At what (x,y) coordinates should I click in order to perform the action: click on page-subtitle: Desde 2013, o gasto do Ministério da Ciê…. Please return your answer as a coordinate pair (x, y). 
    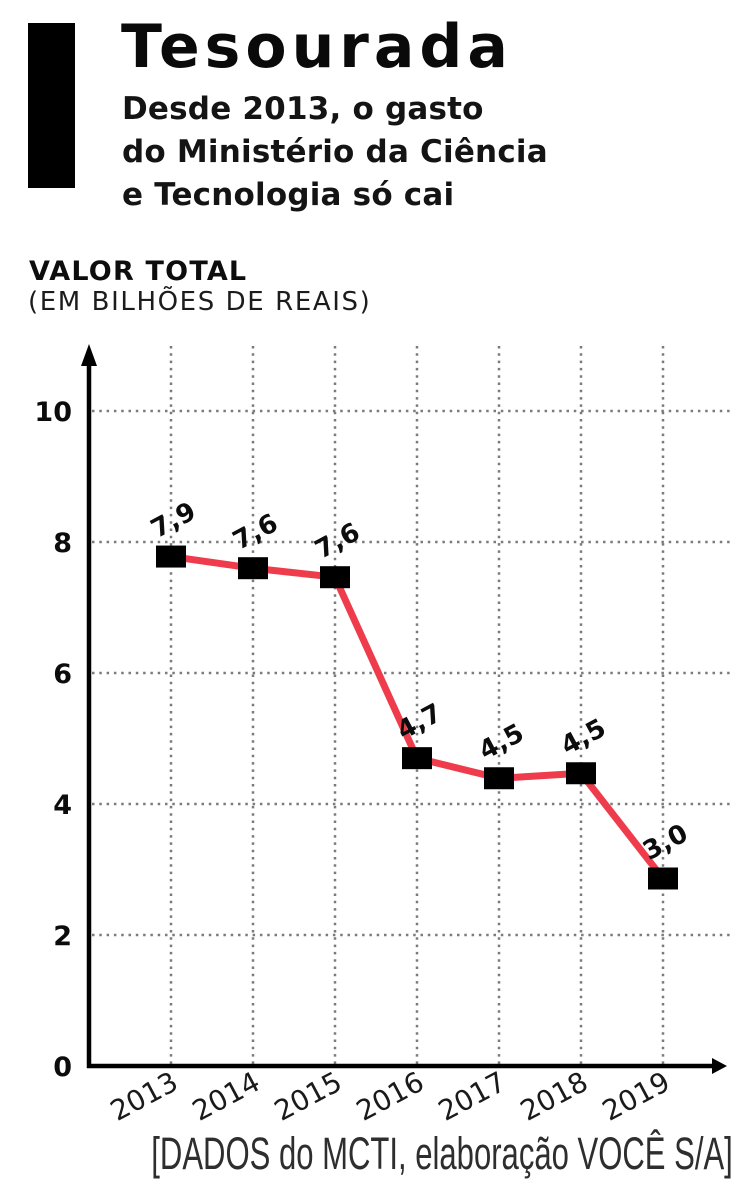
    Looking at the image, I should click on (335, 152).